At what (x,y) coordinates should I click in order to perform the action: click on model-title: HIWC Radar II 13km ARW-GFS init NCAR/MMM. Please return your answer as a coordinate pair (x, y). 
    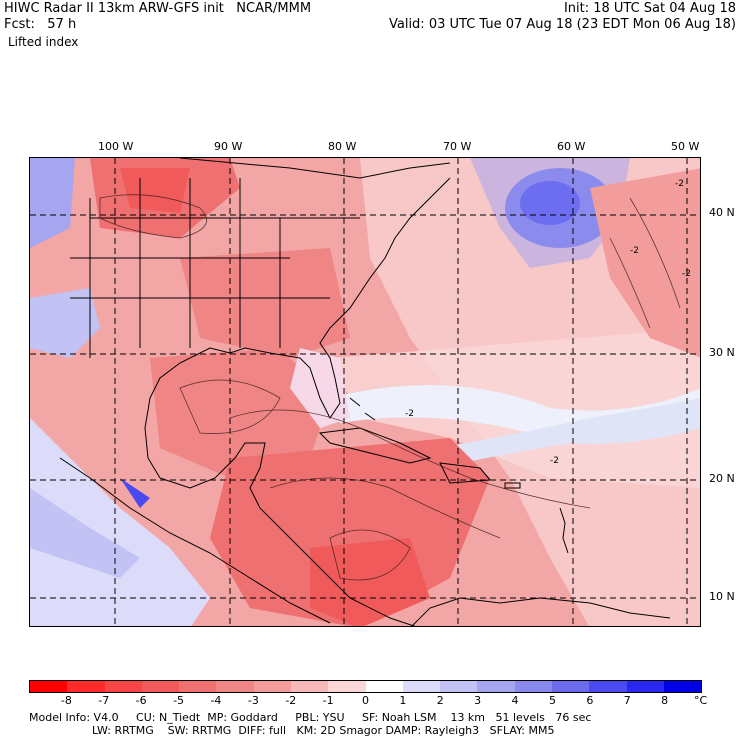
    Looking at the image, I should click on (158, 8).